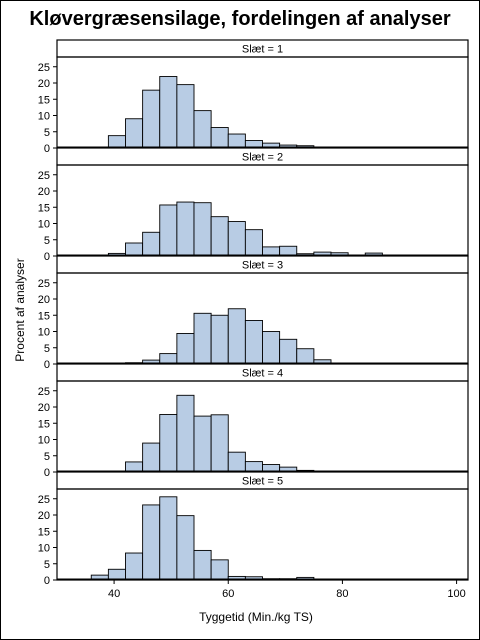  I want to click on panel-strip-label: Slæt = 2, so click(262, 158).